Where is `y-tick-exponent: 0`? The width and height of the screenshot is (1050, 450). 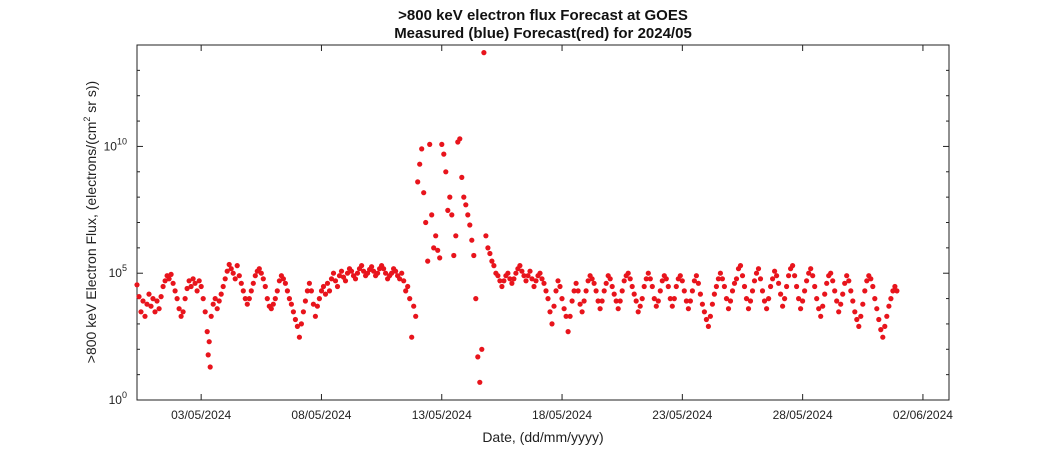 y-tick-exponent: 0 is located at coordinates (124, 395).